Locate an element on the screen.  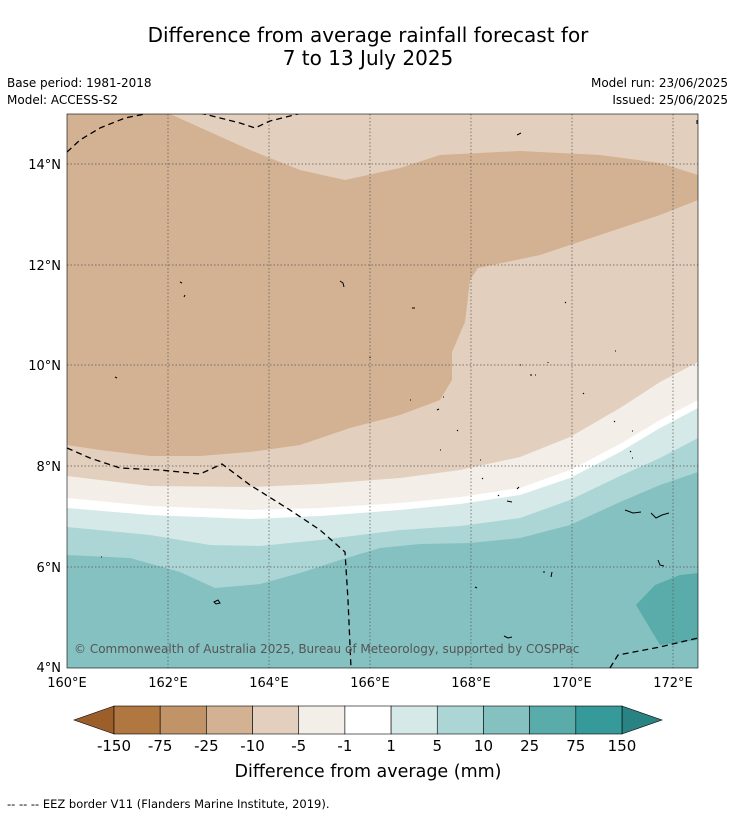
lon-label: 162°E is located at coordinates (168, 683).